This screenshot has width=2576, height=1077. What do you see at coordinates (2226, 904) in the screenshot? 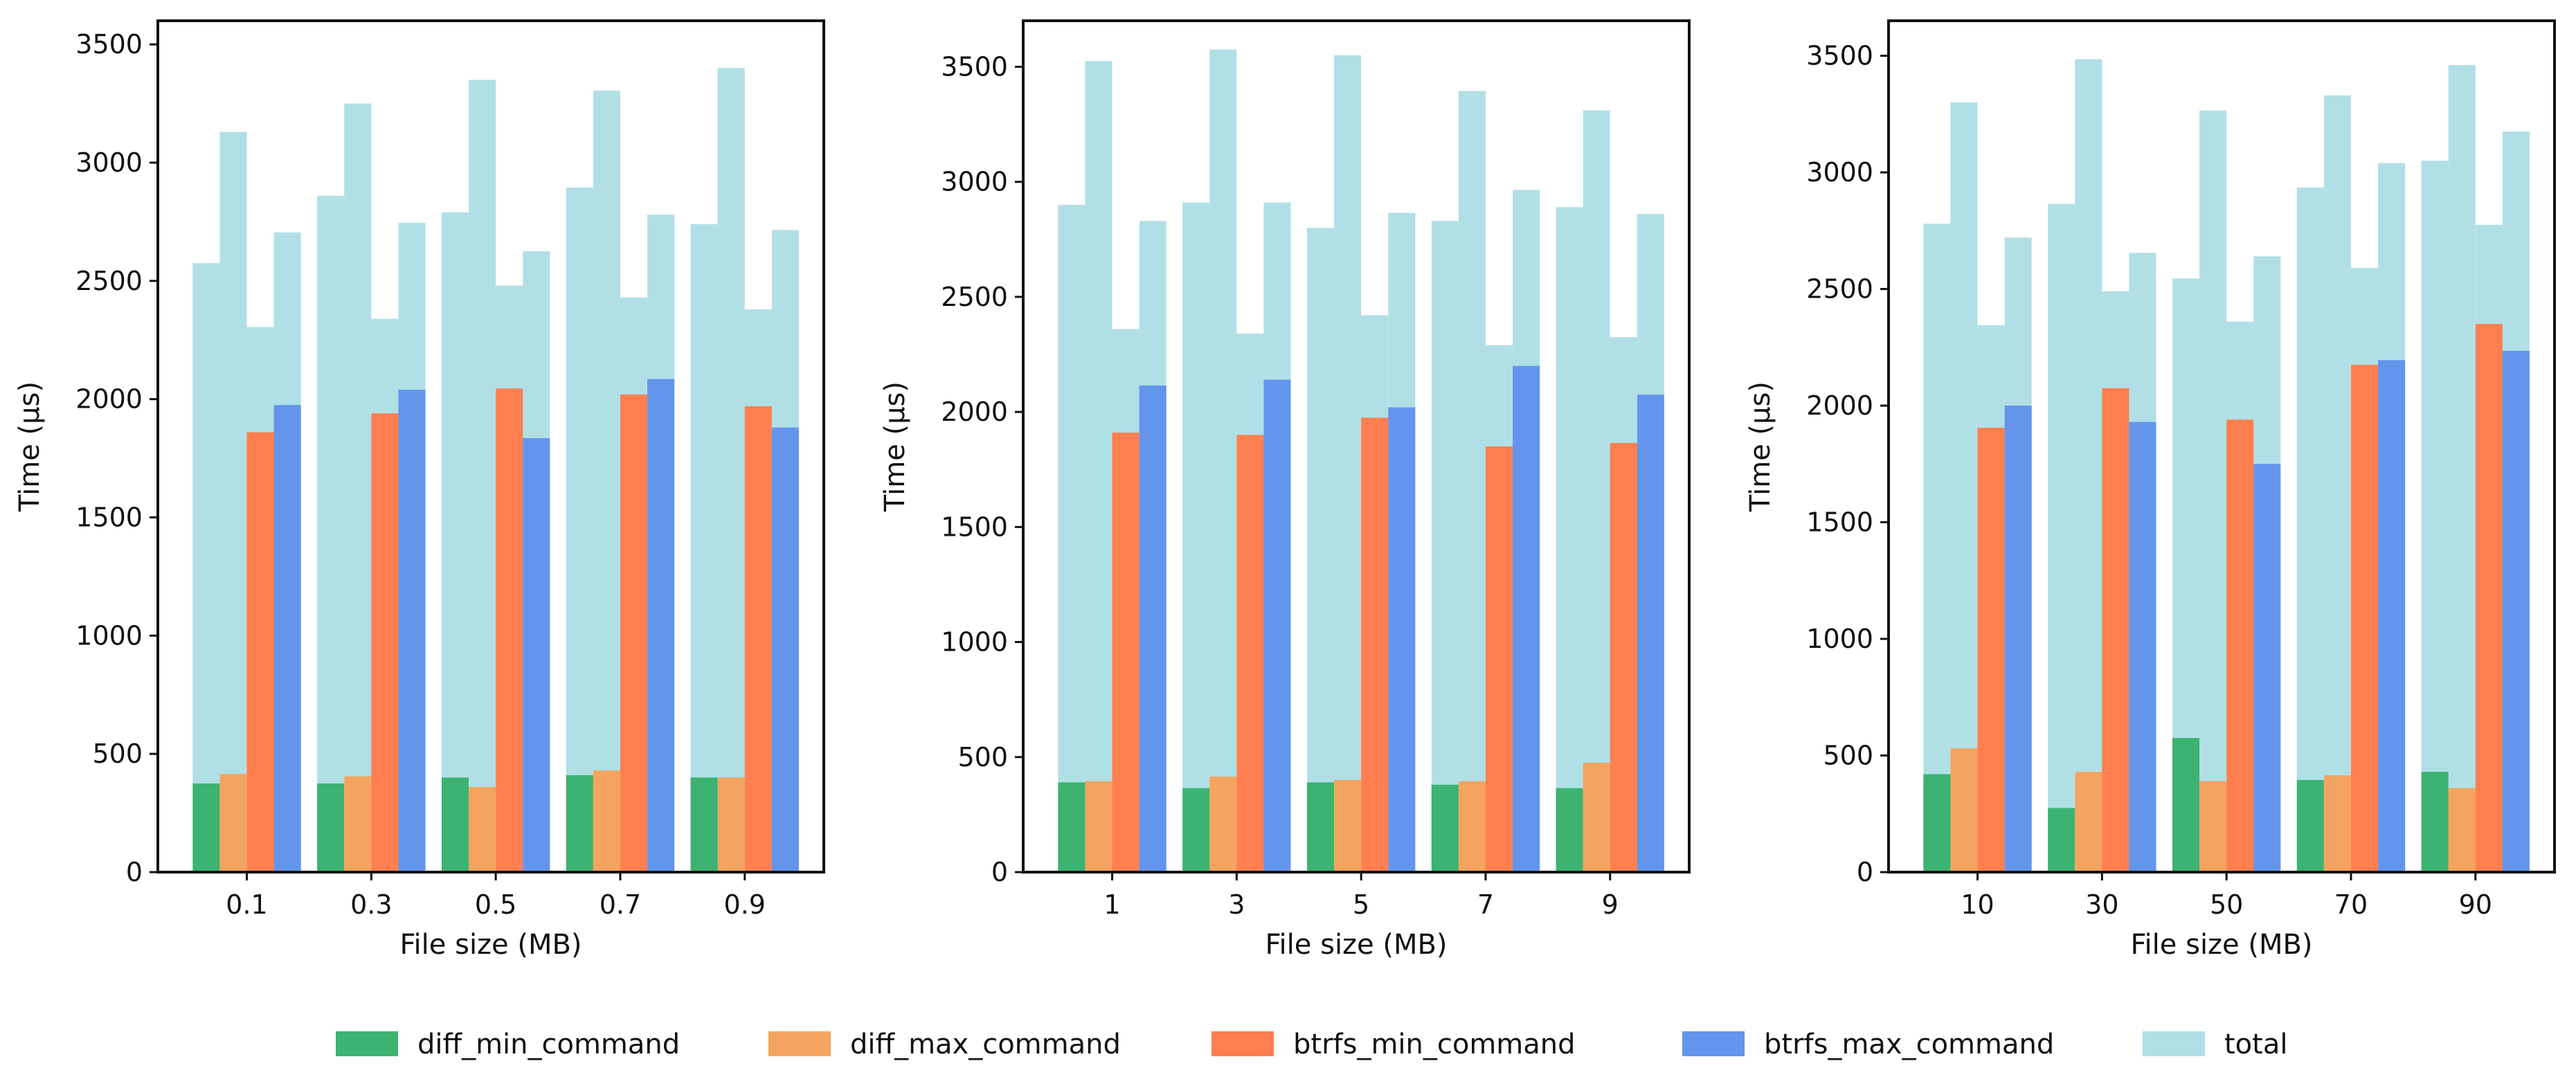
I see `x-tick-label: 50` at bounding box center [2226, 904].